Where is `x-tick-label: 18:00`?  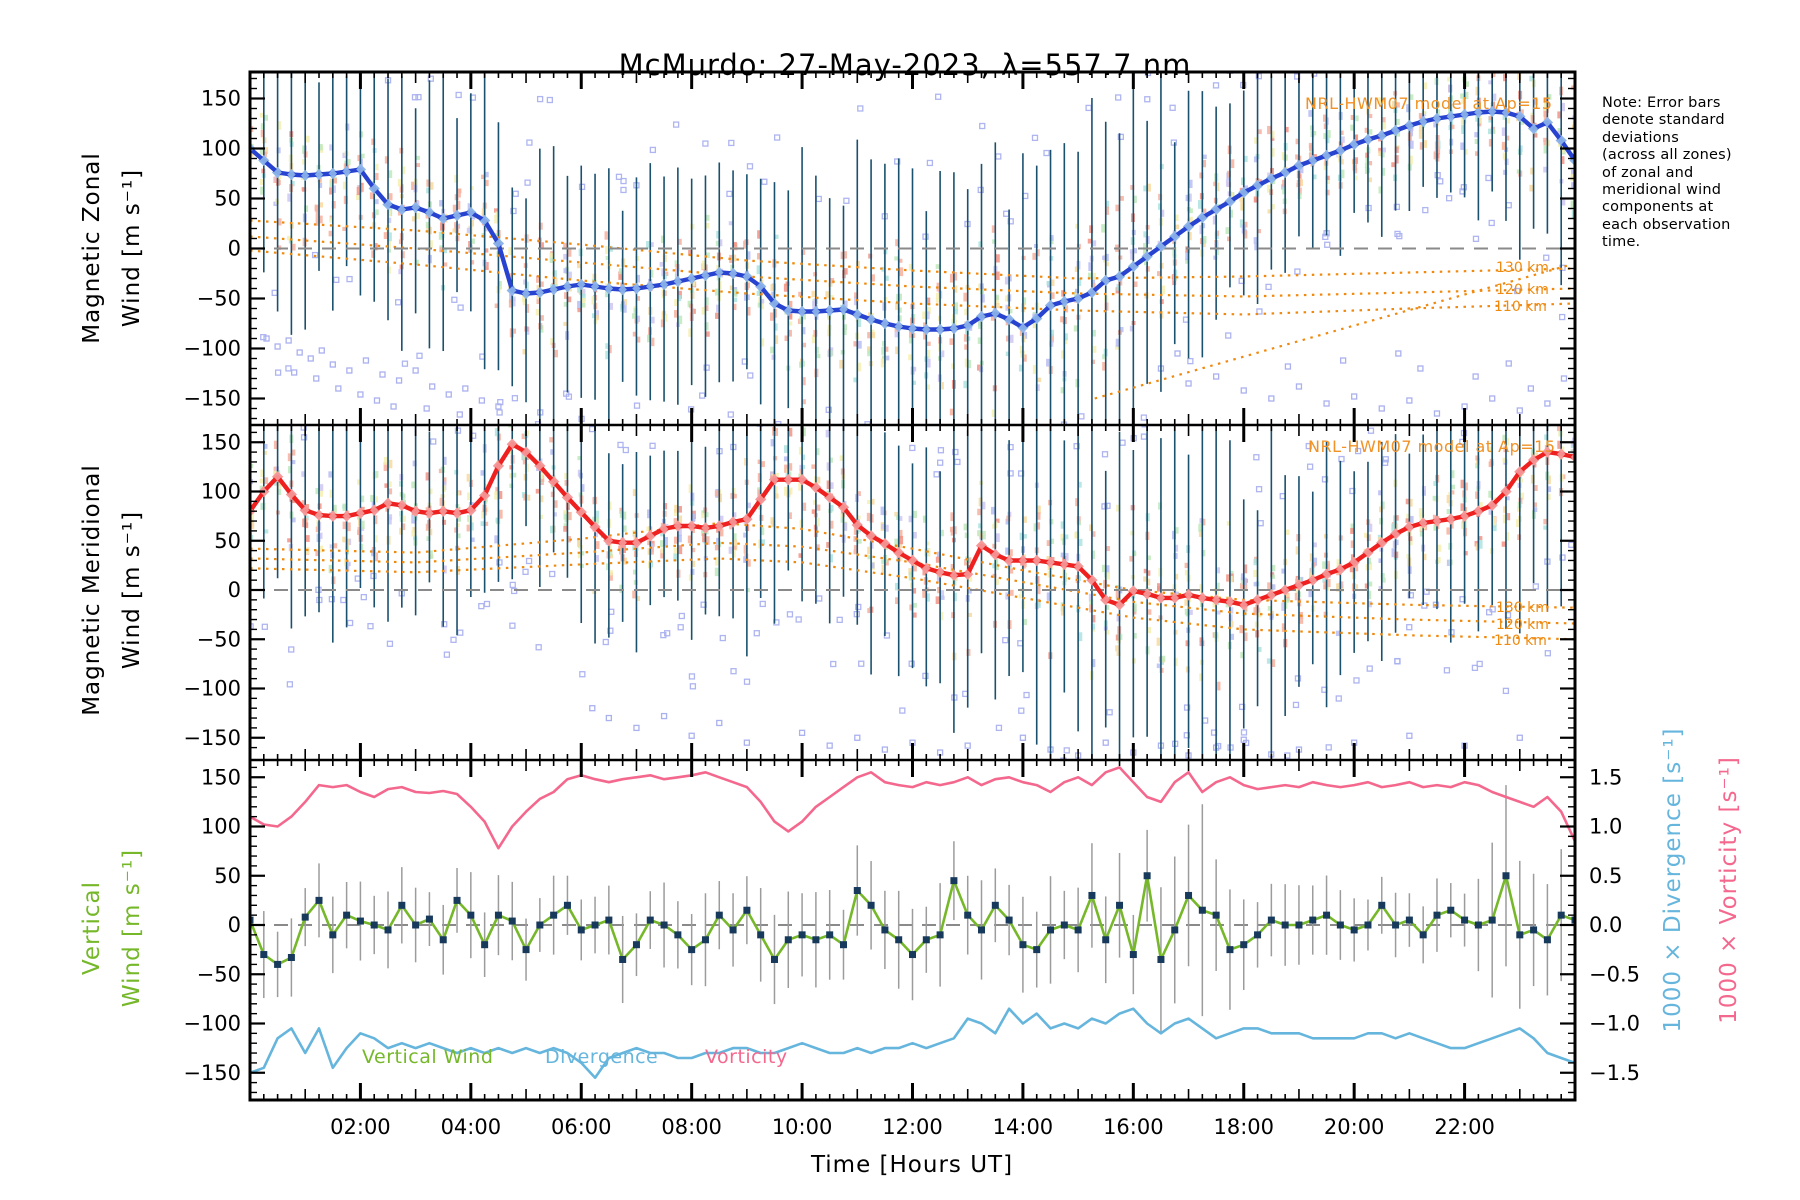
x-tick-label: 18:00 is located at coordinates (1243, 1127).